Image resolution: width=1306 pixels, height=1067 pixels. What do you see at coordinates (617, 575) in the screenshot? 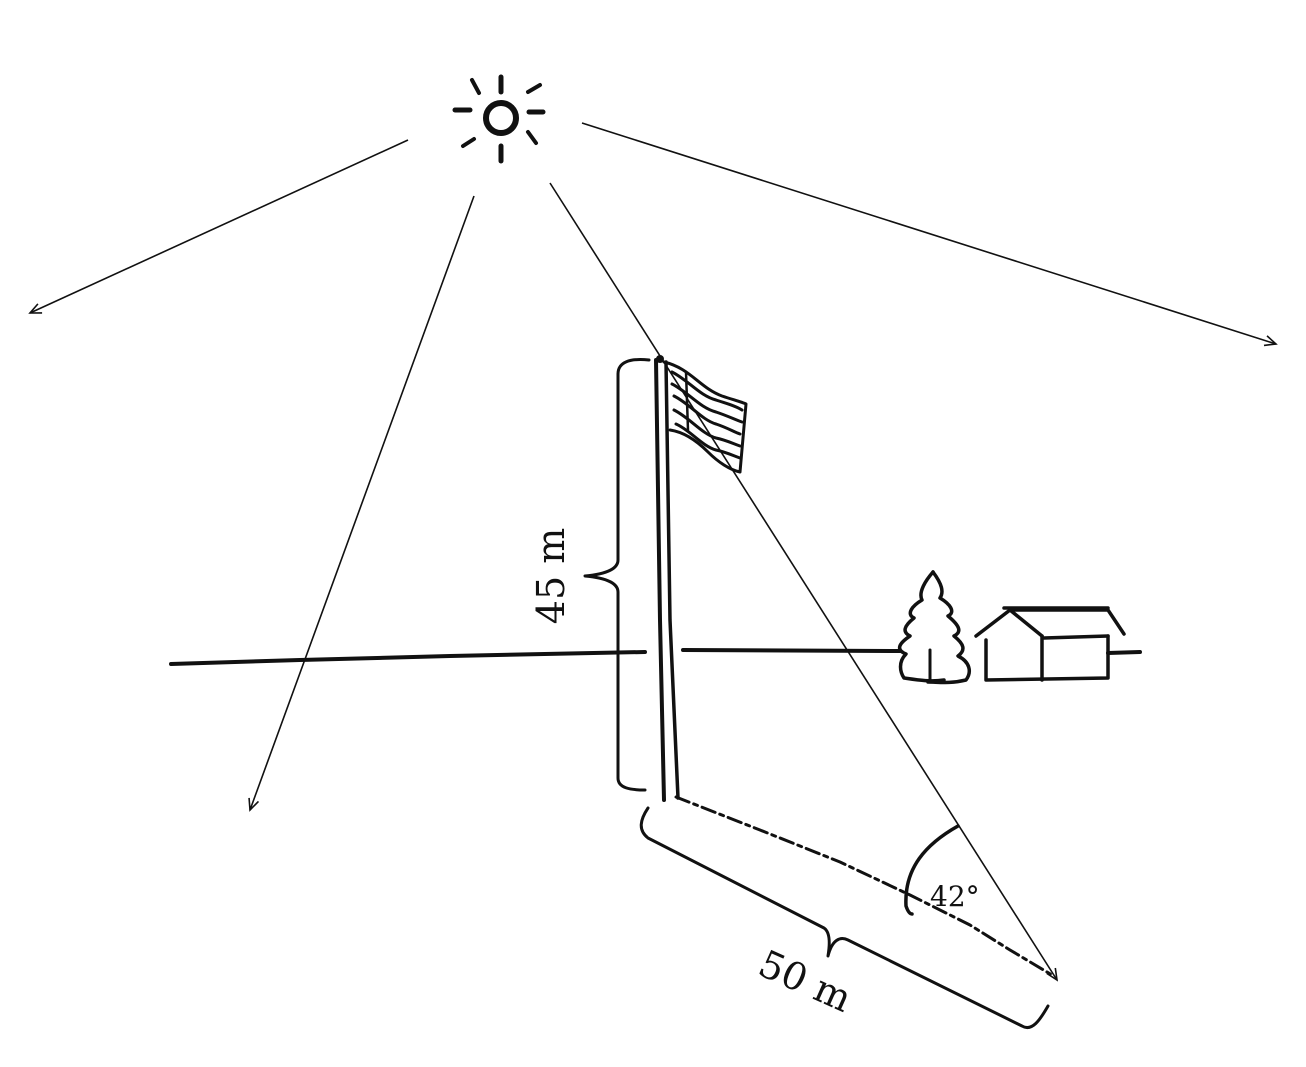
I see `height-bracket` at bounding box center [617, 575].